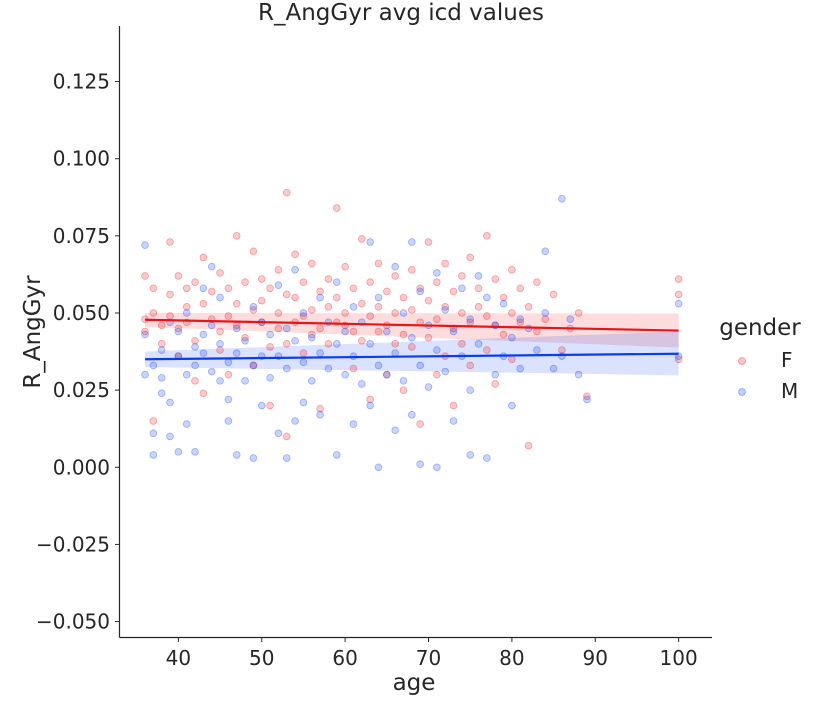 The width and height of the screenshot is (817, 720). Describe the element at coordinates (760, 359) in the screenshot. I see `legend: gender F M` at that location.